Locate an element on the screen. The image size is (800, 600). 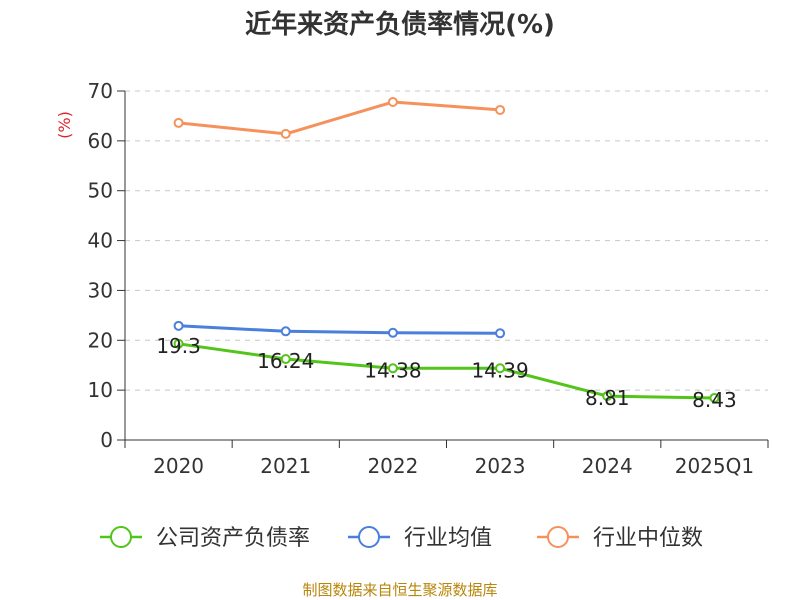
x-tick-label: 2022 is located at coordinates (392, 466).